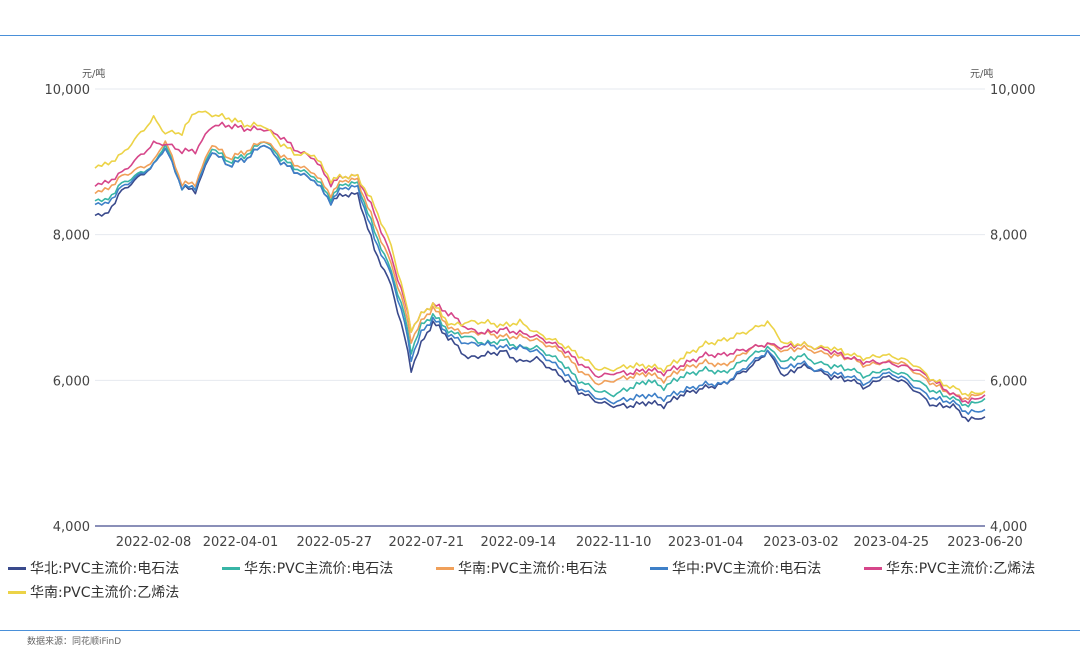  I want to click on x-tick-label: 2023-03-02, so click(801, 542).